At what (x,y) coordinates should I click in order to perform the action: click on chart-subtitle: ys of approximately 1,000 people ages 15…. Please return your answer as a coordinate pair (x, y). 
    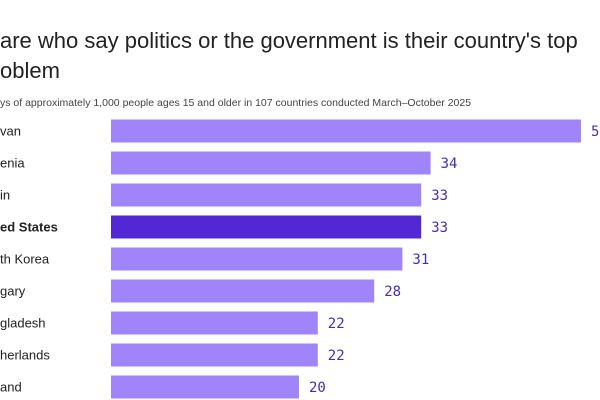
    Looking at the image, I should click on (235, 103).